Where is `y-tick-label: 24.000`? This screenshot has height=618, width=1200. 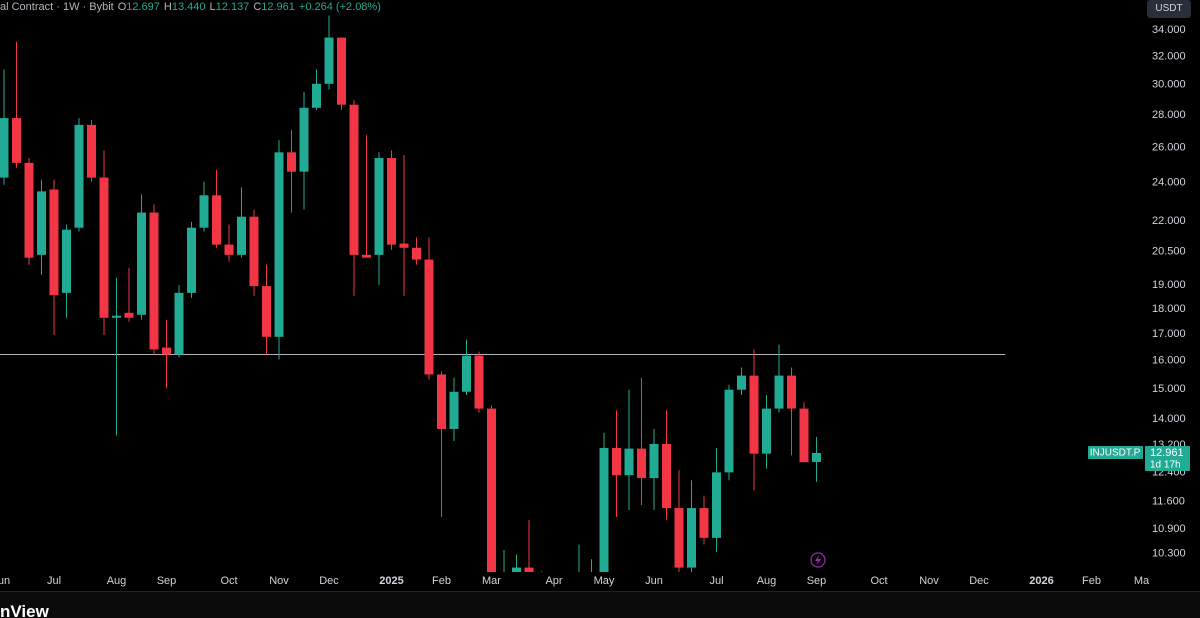
y-tick-label: 24.000 is located at coordinates (1169, 183).